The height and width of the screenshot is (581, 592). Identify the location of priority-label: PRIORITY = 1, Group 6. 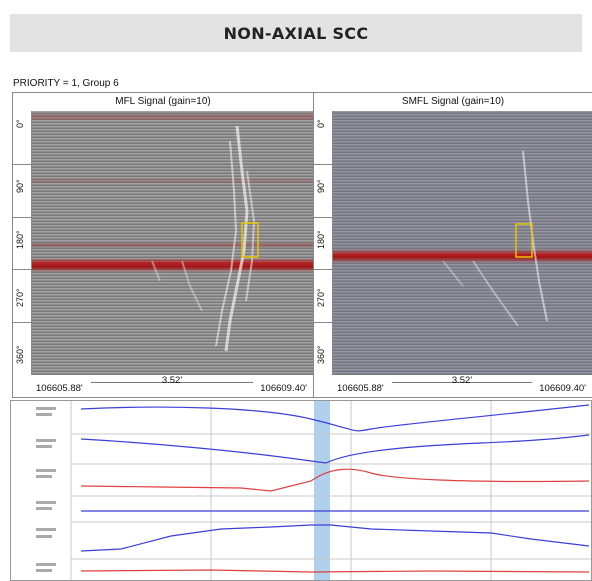
(66, 83).